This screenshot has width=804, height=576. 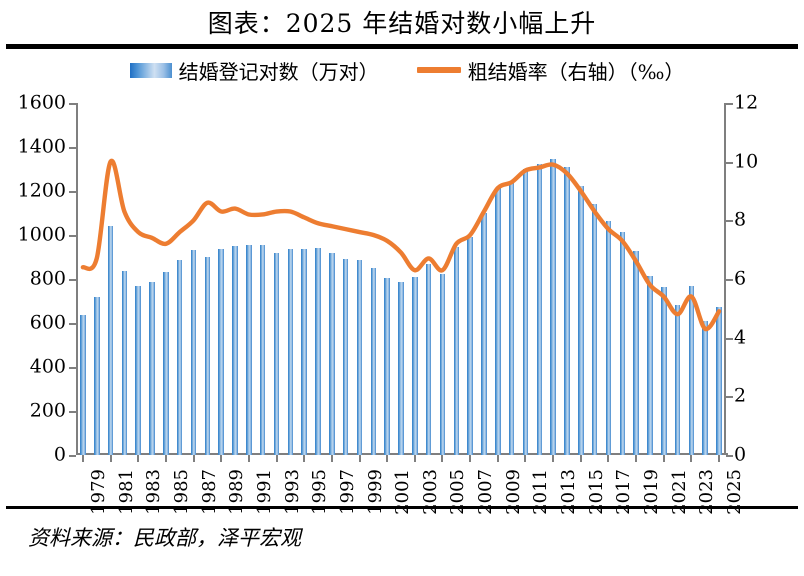 What do you see at coordinates (707, 492) in the screenshot?
I see `x-axis-label: 2023` at bounding box center [707, 492].